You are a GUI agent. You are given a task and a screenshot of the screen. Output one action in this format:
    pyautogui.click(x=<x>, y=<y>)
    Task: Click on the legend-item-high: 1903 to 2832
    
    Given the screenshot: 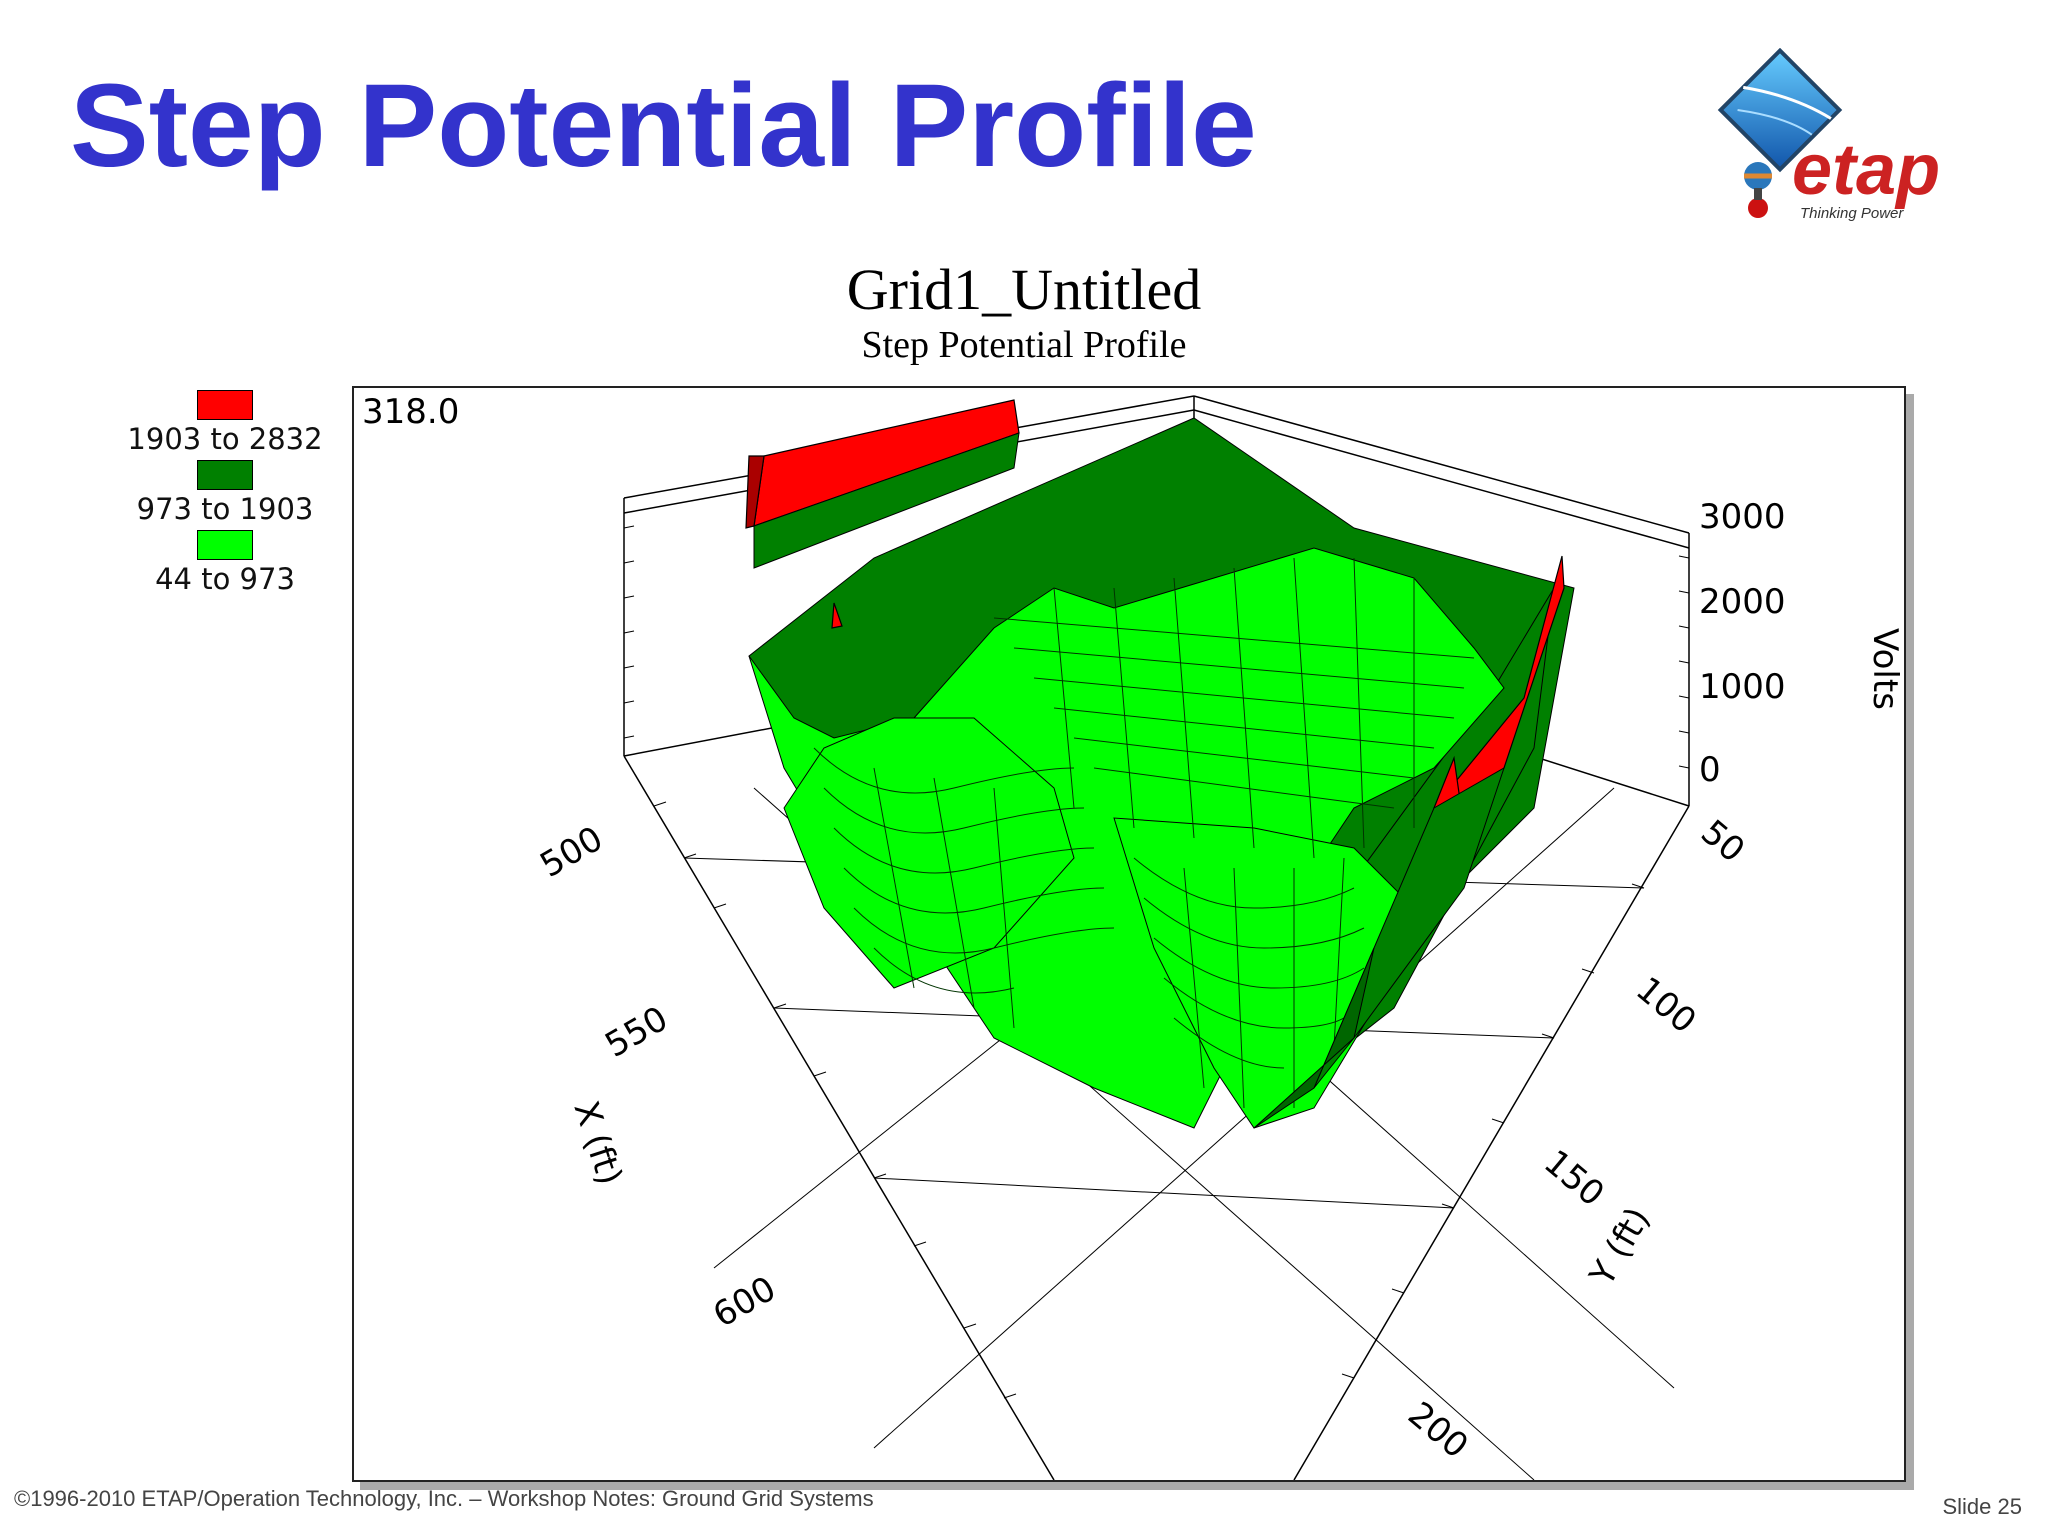 What is the action you would take?
    pyautogui.click(x=225, y=425)
    